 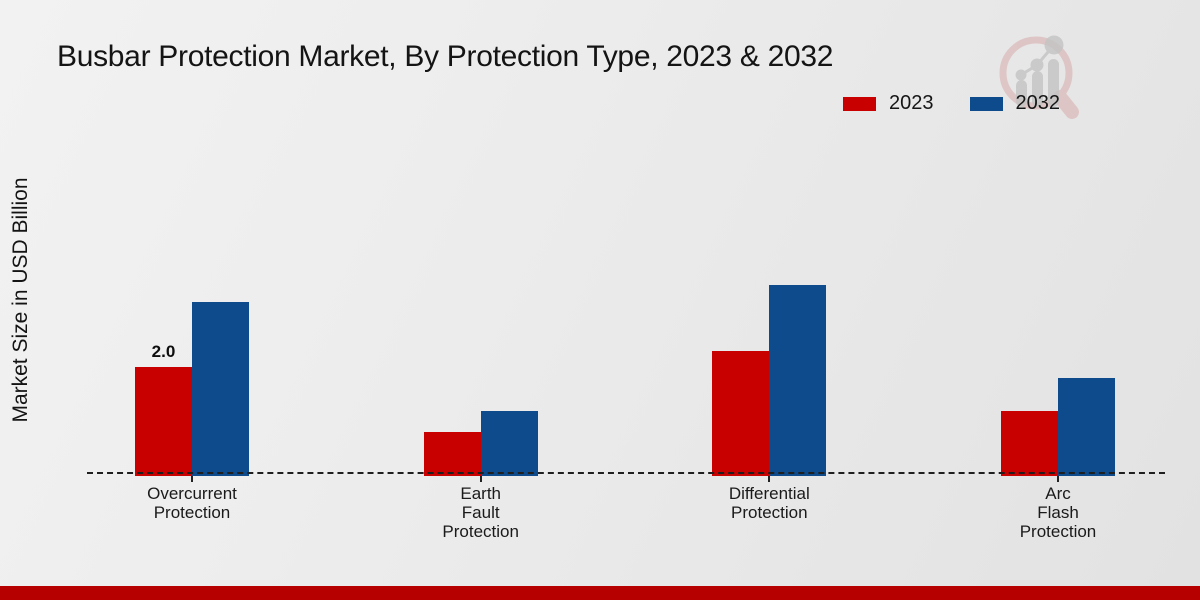 I want to click on legend-item-2023: 2023, so click(x=888, y=103).